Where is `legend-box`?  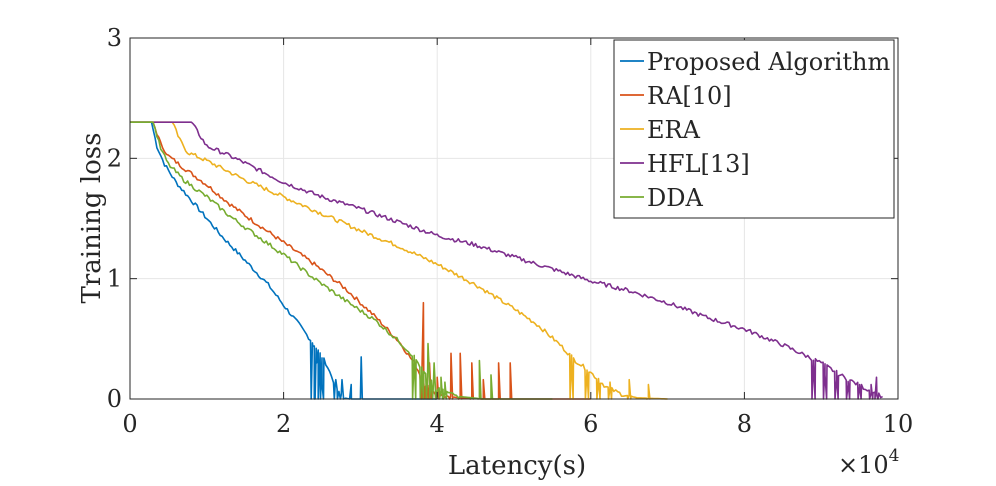
legend-box is located at coordinates (754, 129).